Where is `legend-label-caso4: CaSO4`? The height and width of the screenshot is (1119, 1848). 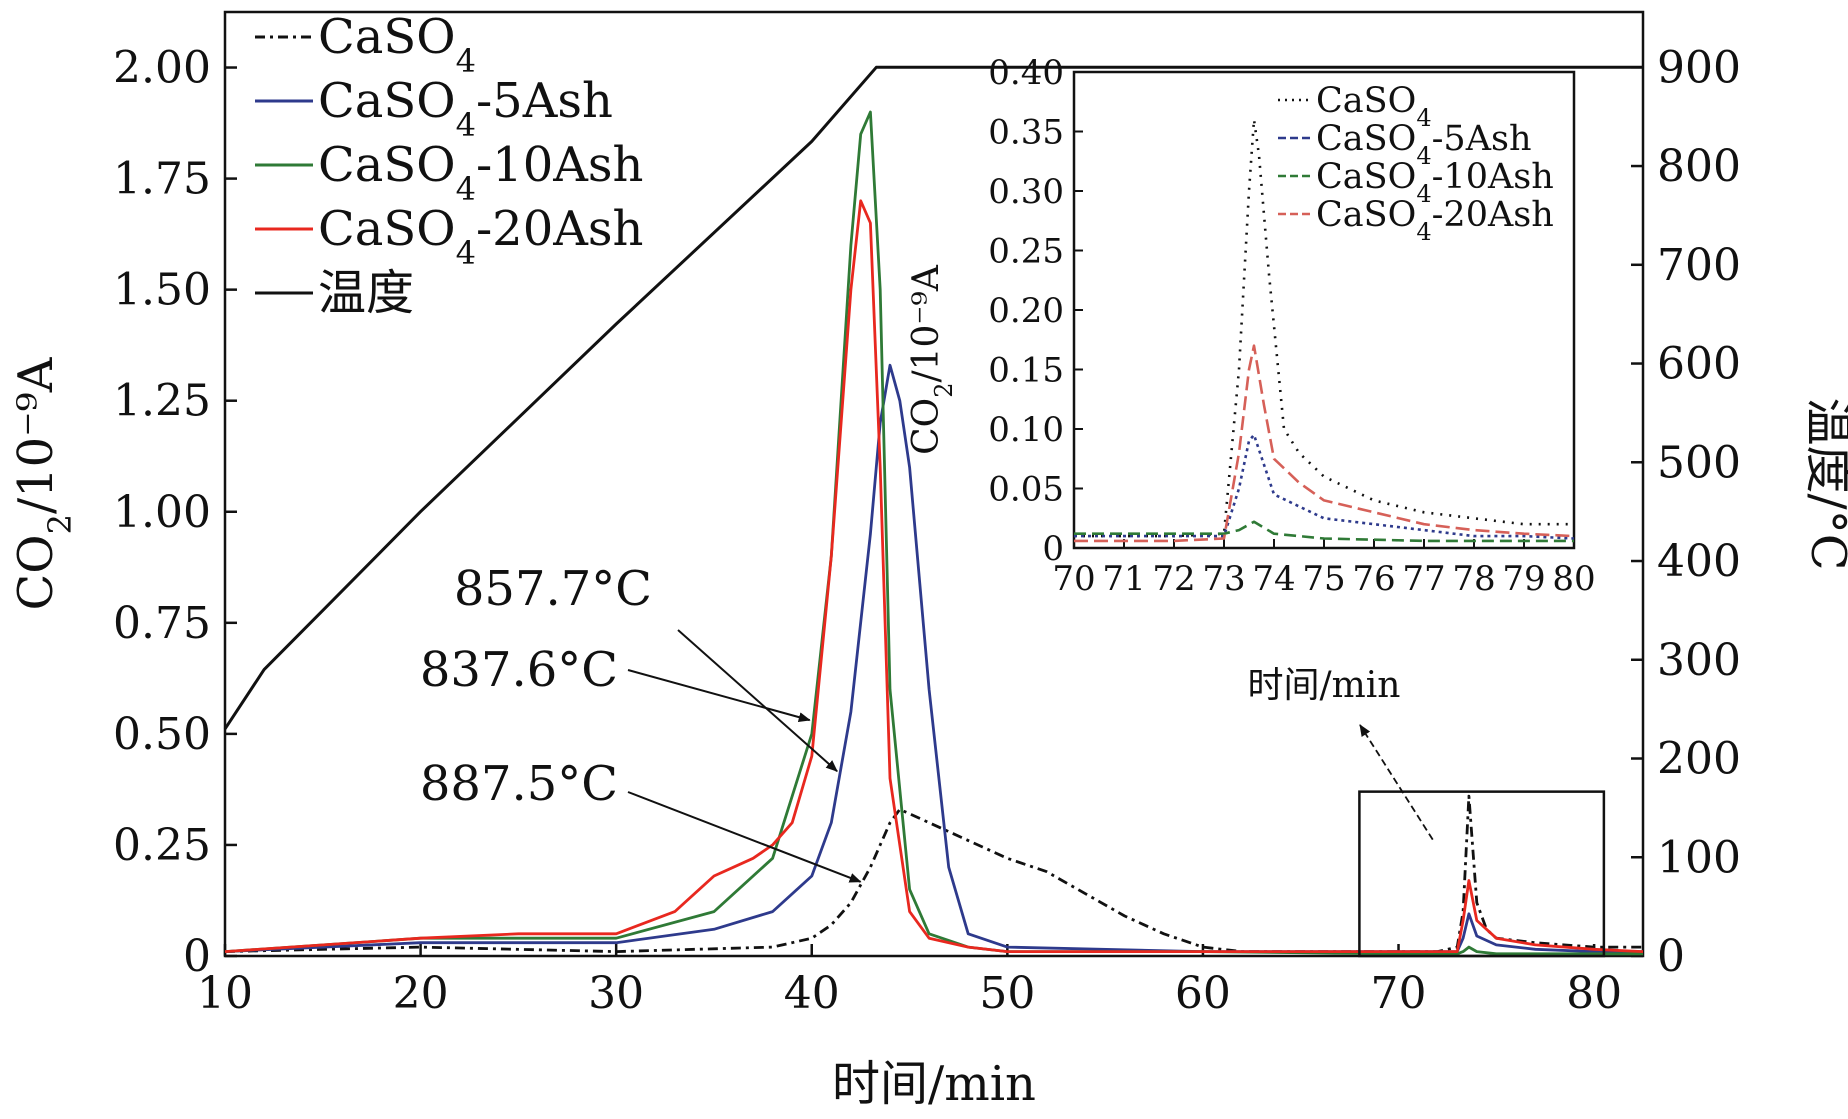
legend-label-caso4: CaSO4 is located at coordinates (397, 44).